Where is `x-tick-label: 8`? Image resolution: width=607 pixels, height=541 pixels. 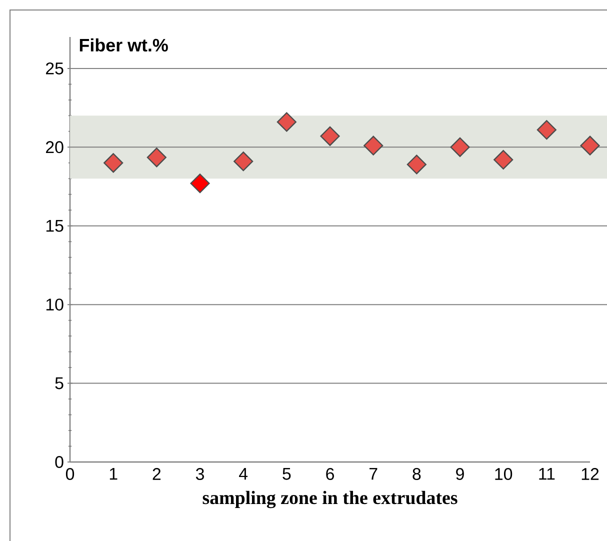
x-tick-label: 8 is located at coordinates (416, 474).